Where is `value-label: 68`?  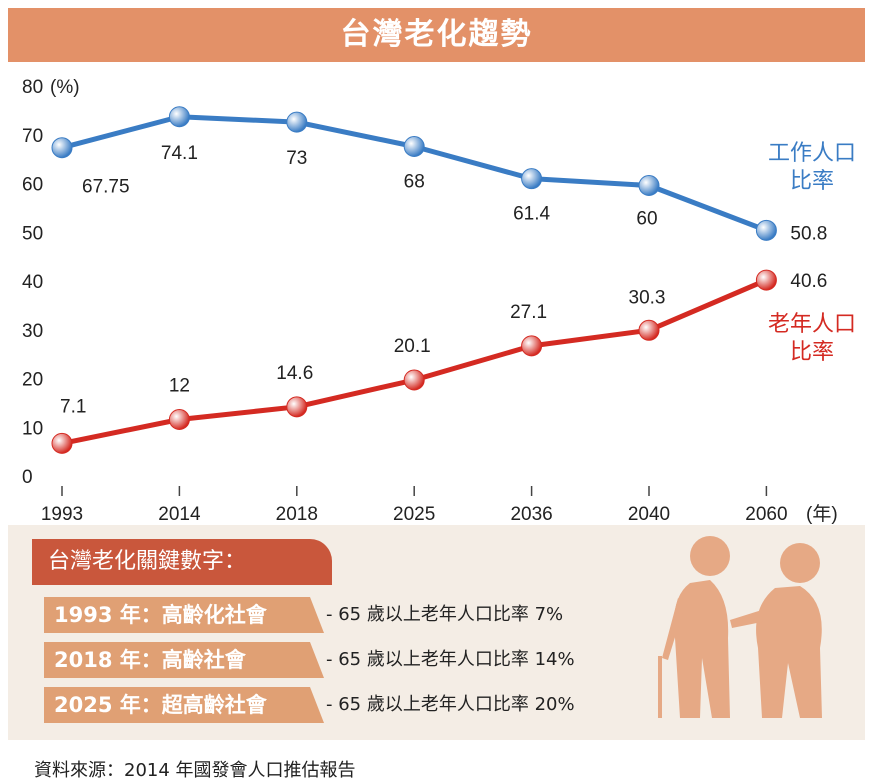
value-label: 68 is located at coordinates (414, 182).